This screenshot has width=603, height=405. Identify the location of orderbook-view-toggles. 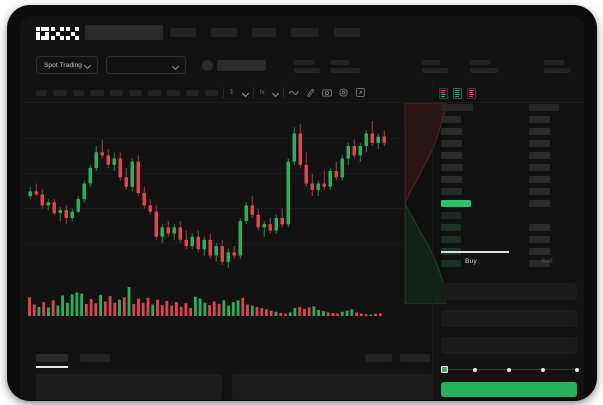
(457, 93).